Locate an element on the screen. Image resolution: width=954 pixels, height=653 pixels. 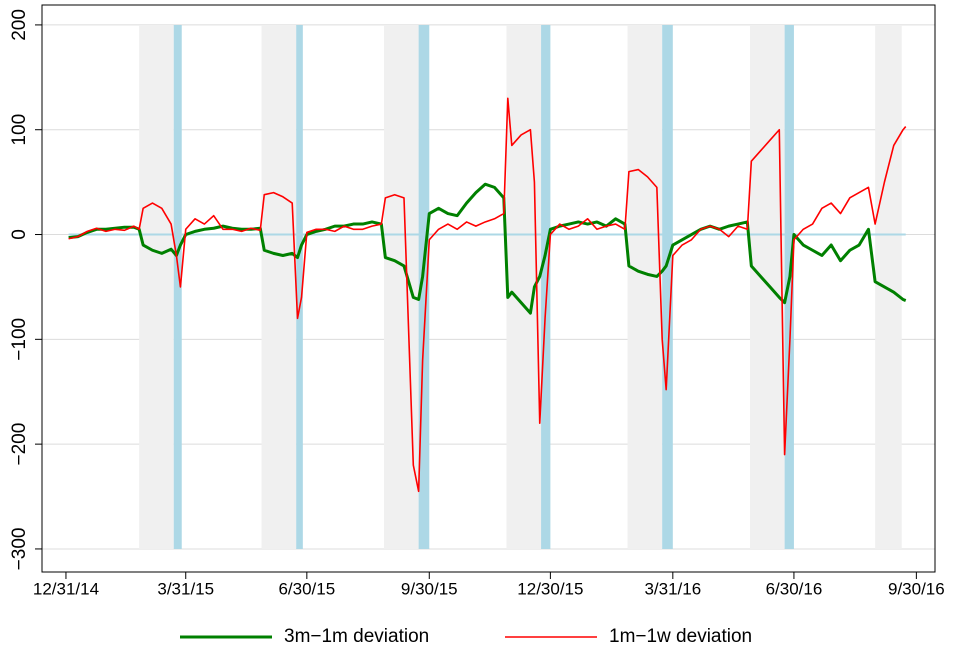
x-tick-label: 6/30/16 is located at coordinates (794, 588).